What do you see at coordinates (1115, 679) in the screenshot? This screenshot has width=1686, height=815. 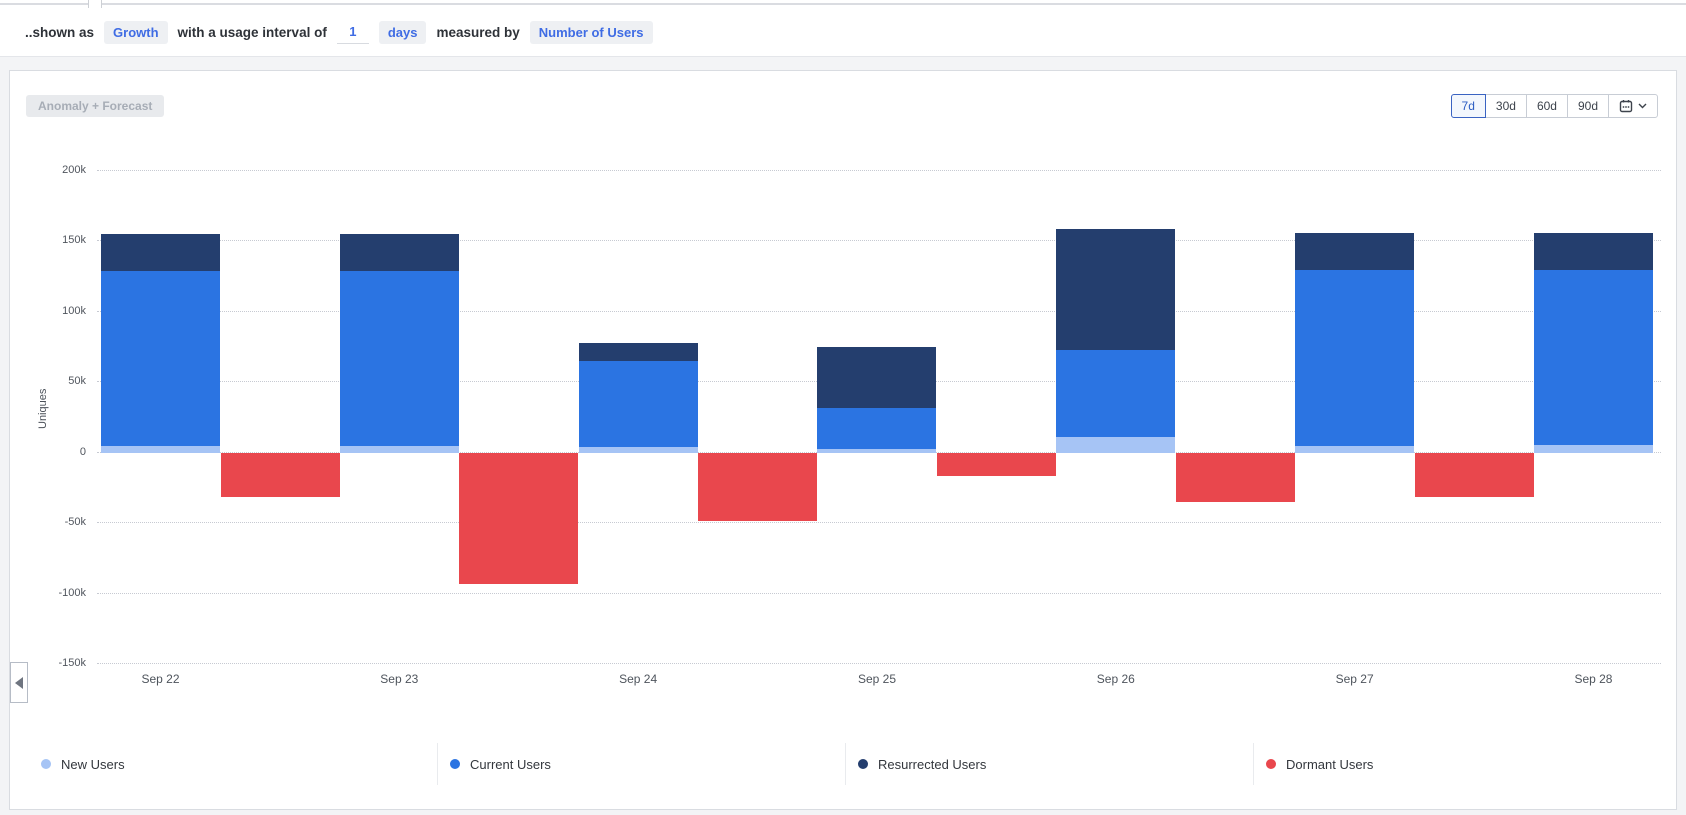 I see `x-axis-tick-label: Sep 26` at bounding box center [1115, 679].